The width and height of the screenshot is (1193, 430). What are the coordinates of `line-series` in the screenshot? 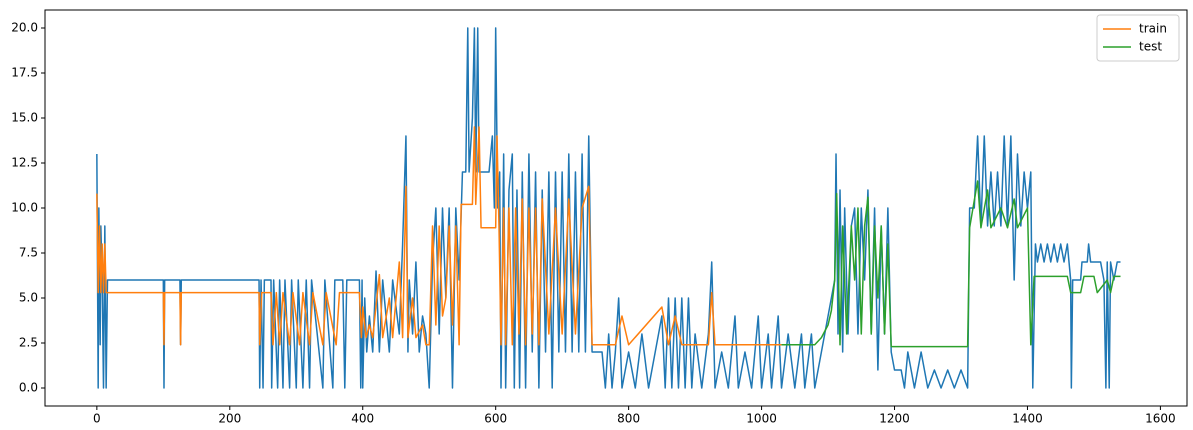 It's located at (951, 264).